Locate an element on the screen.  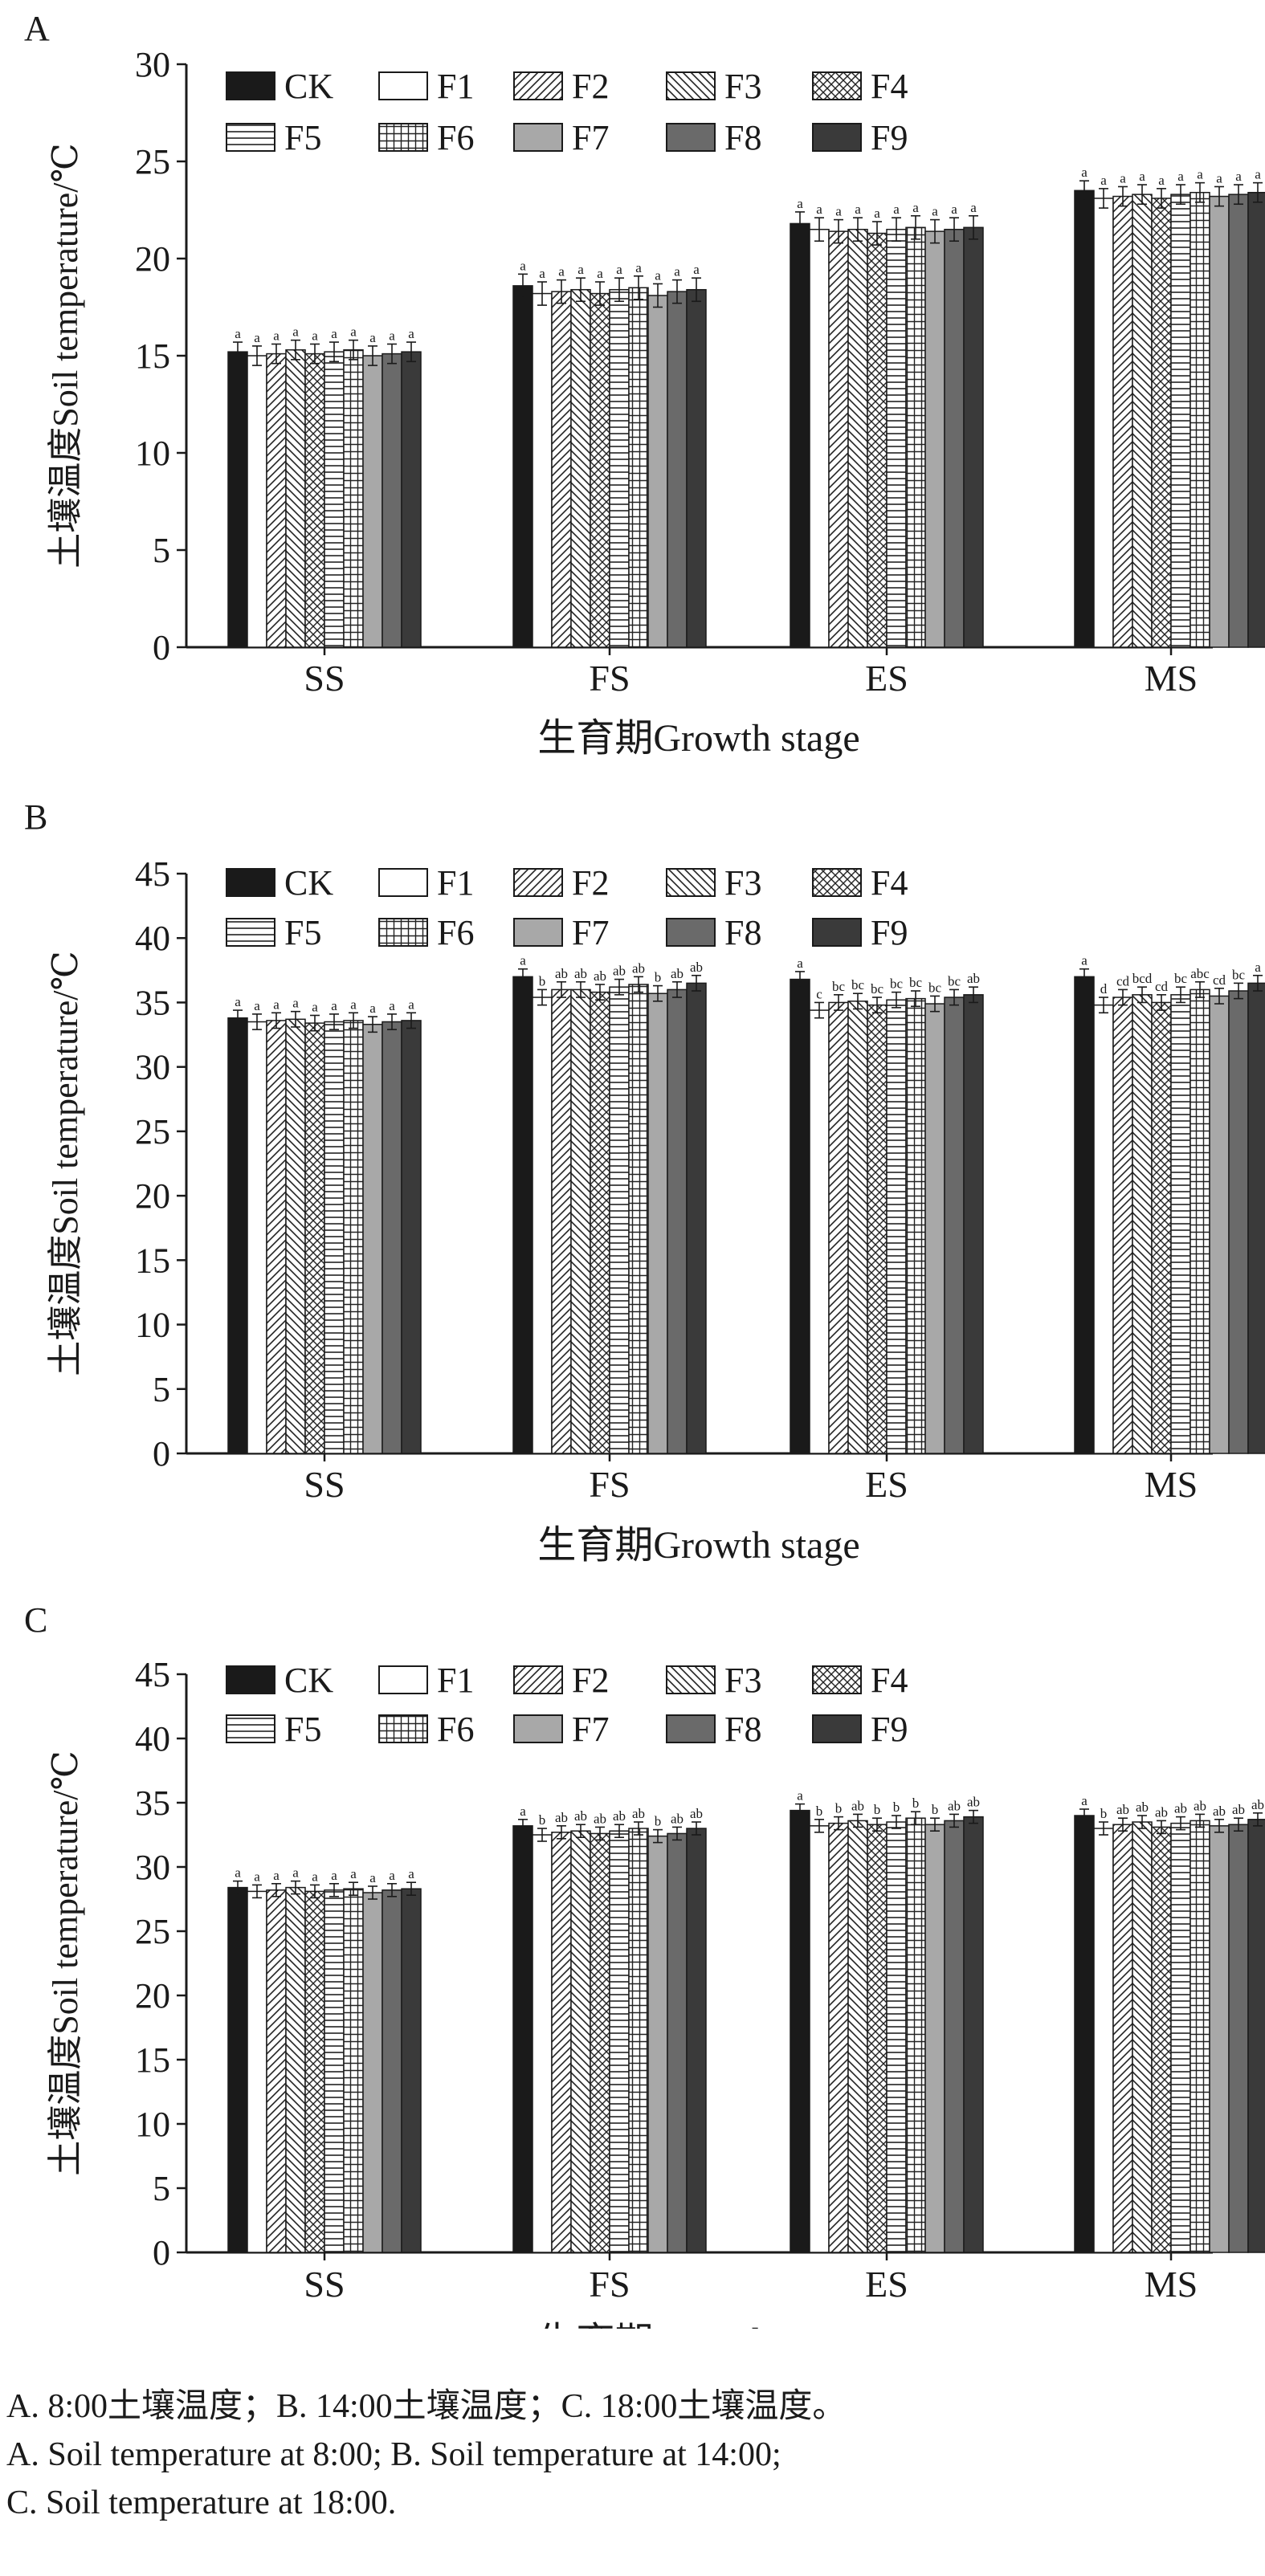
panel-label: C is located at coordinates (35, 1620).